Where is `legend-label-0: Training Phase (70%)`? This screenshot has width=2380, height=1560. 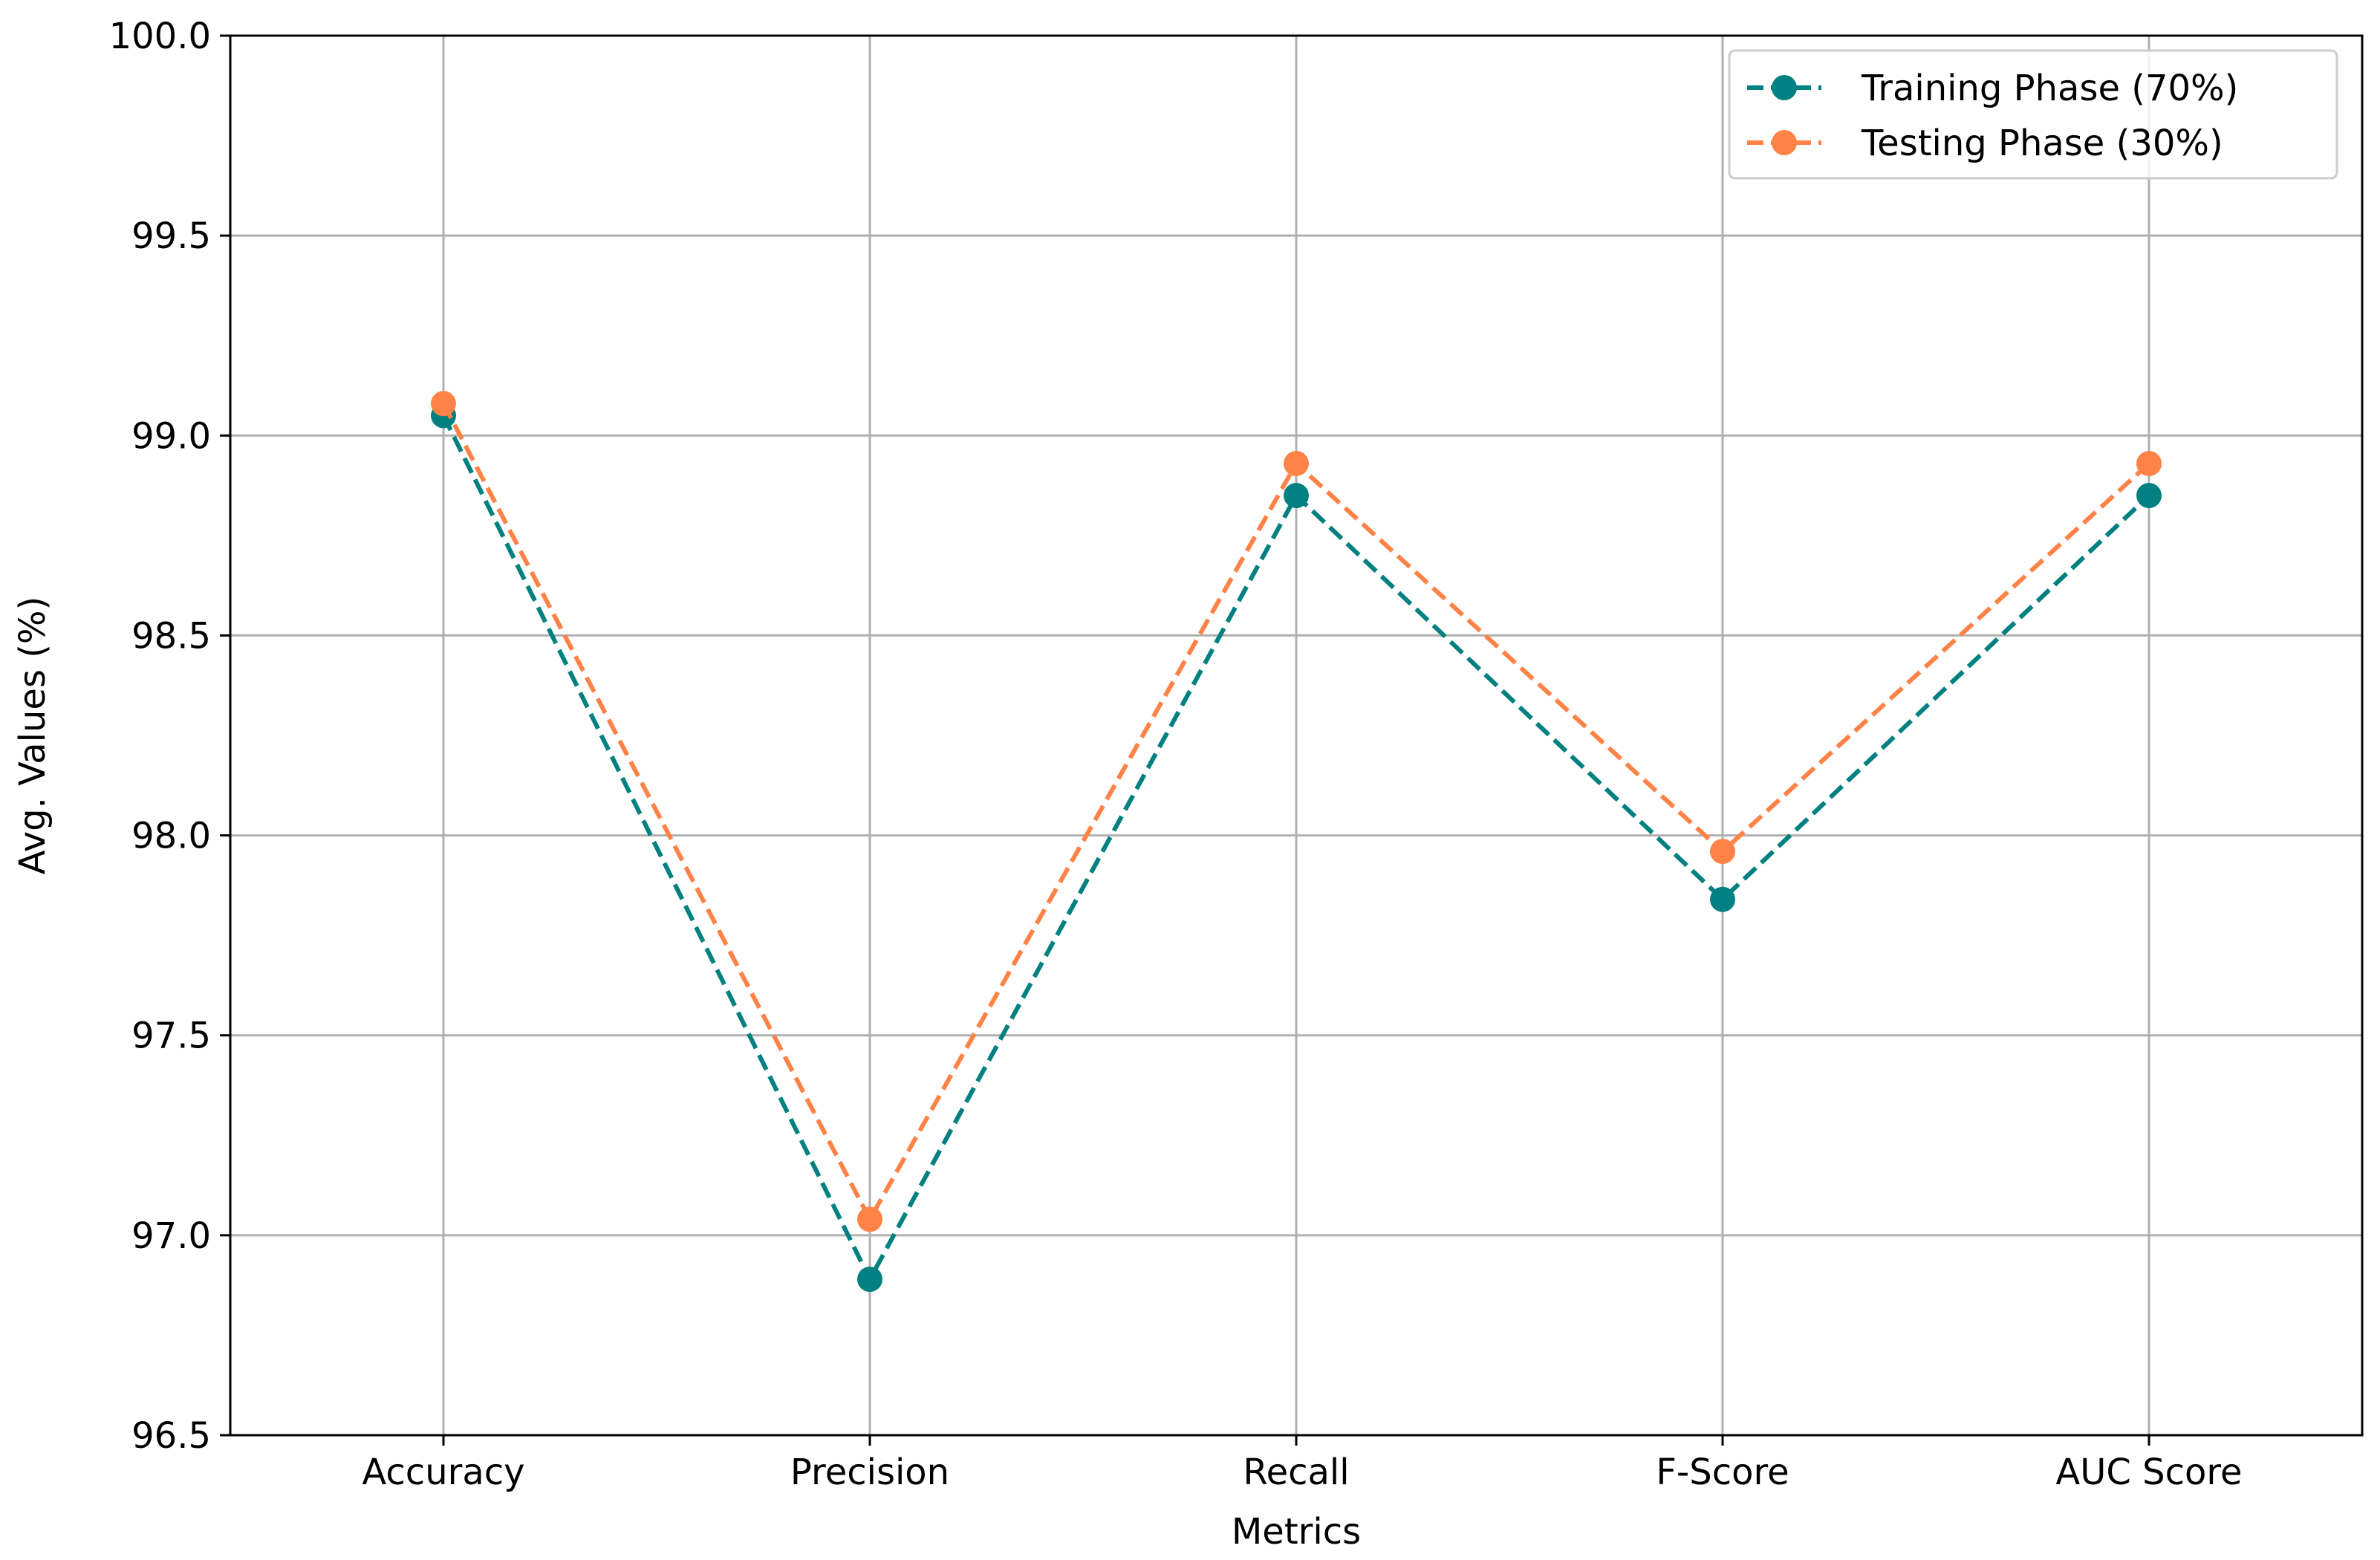
legend-label-0: Training Phase (70%) is located at coordinates (2049, 88).